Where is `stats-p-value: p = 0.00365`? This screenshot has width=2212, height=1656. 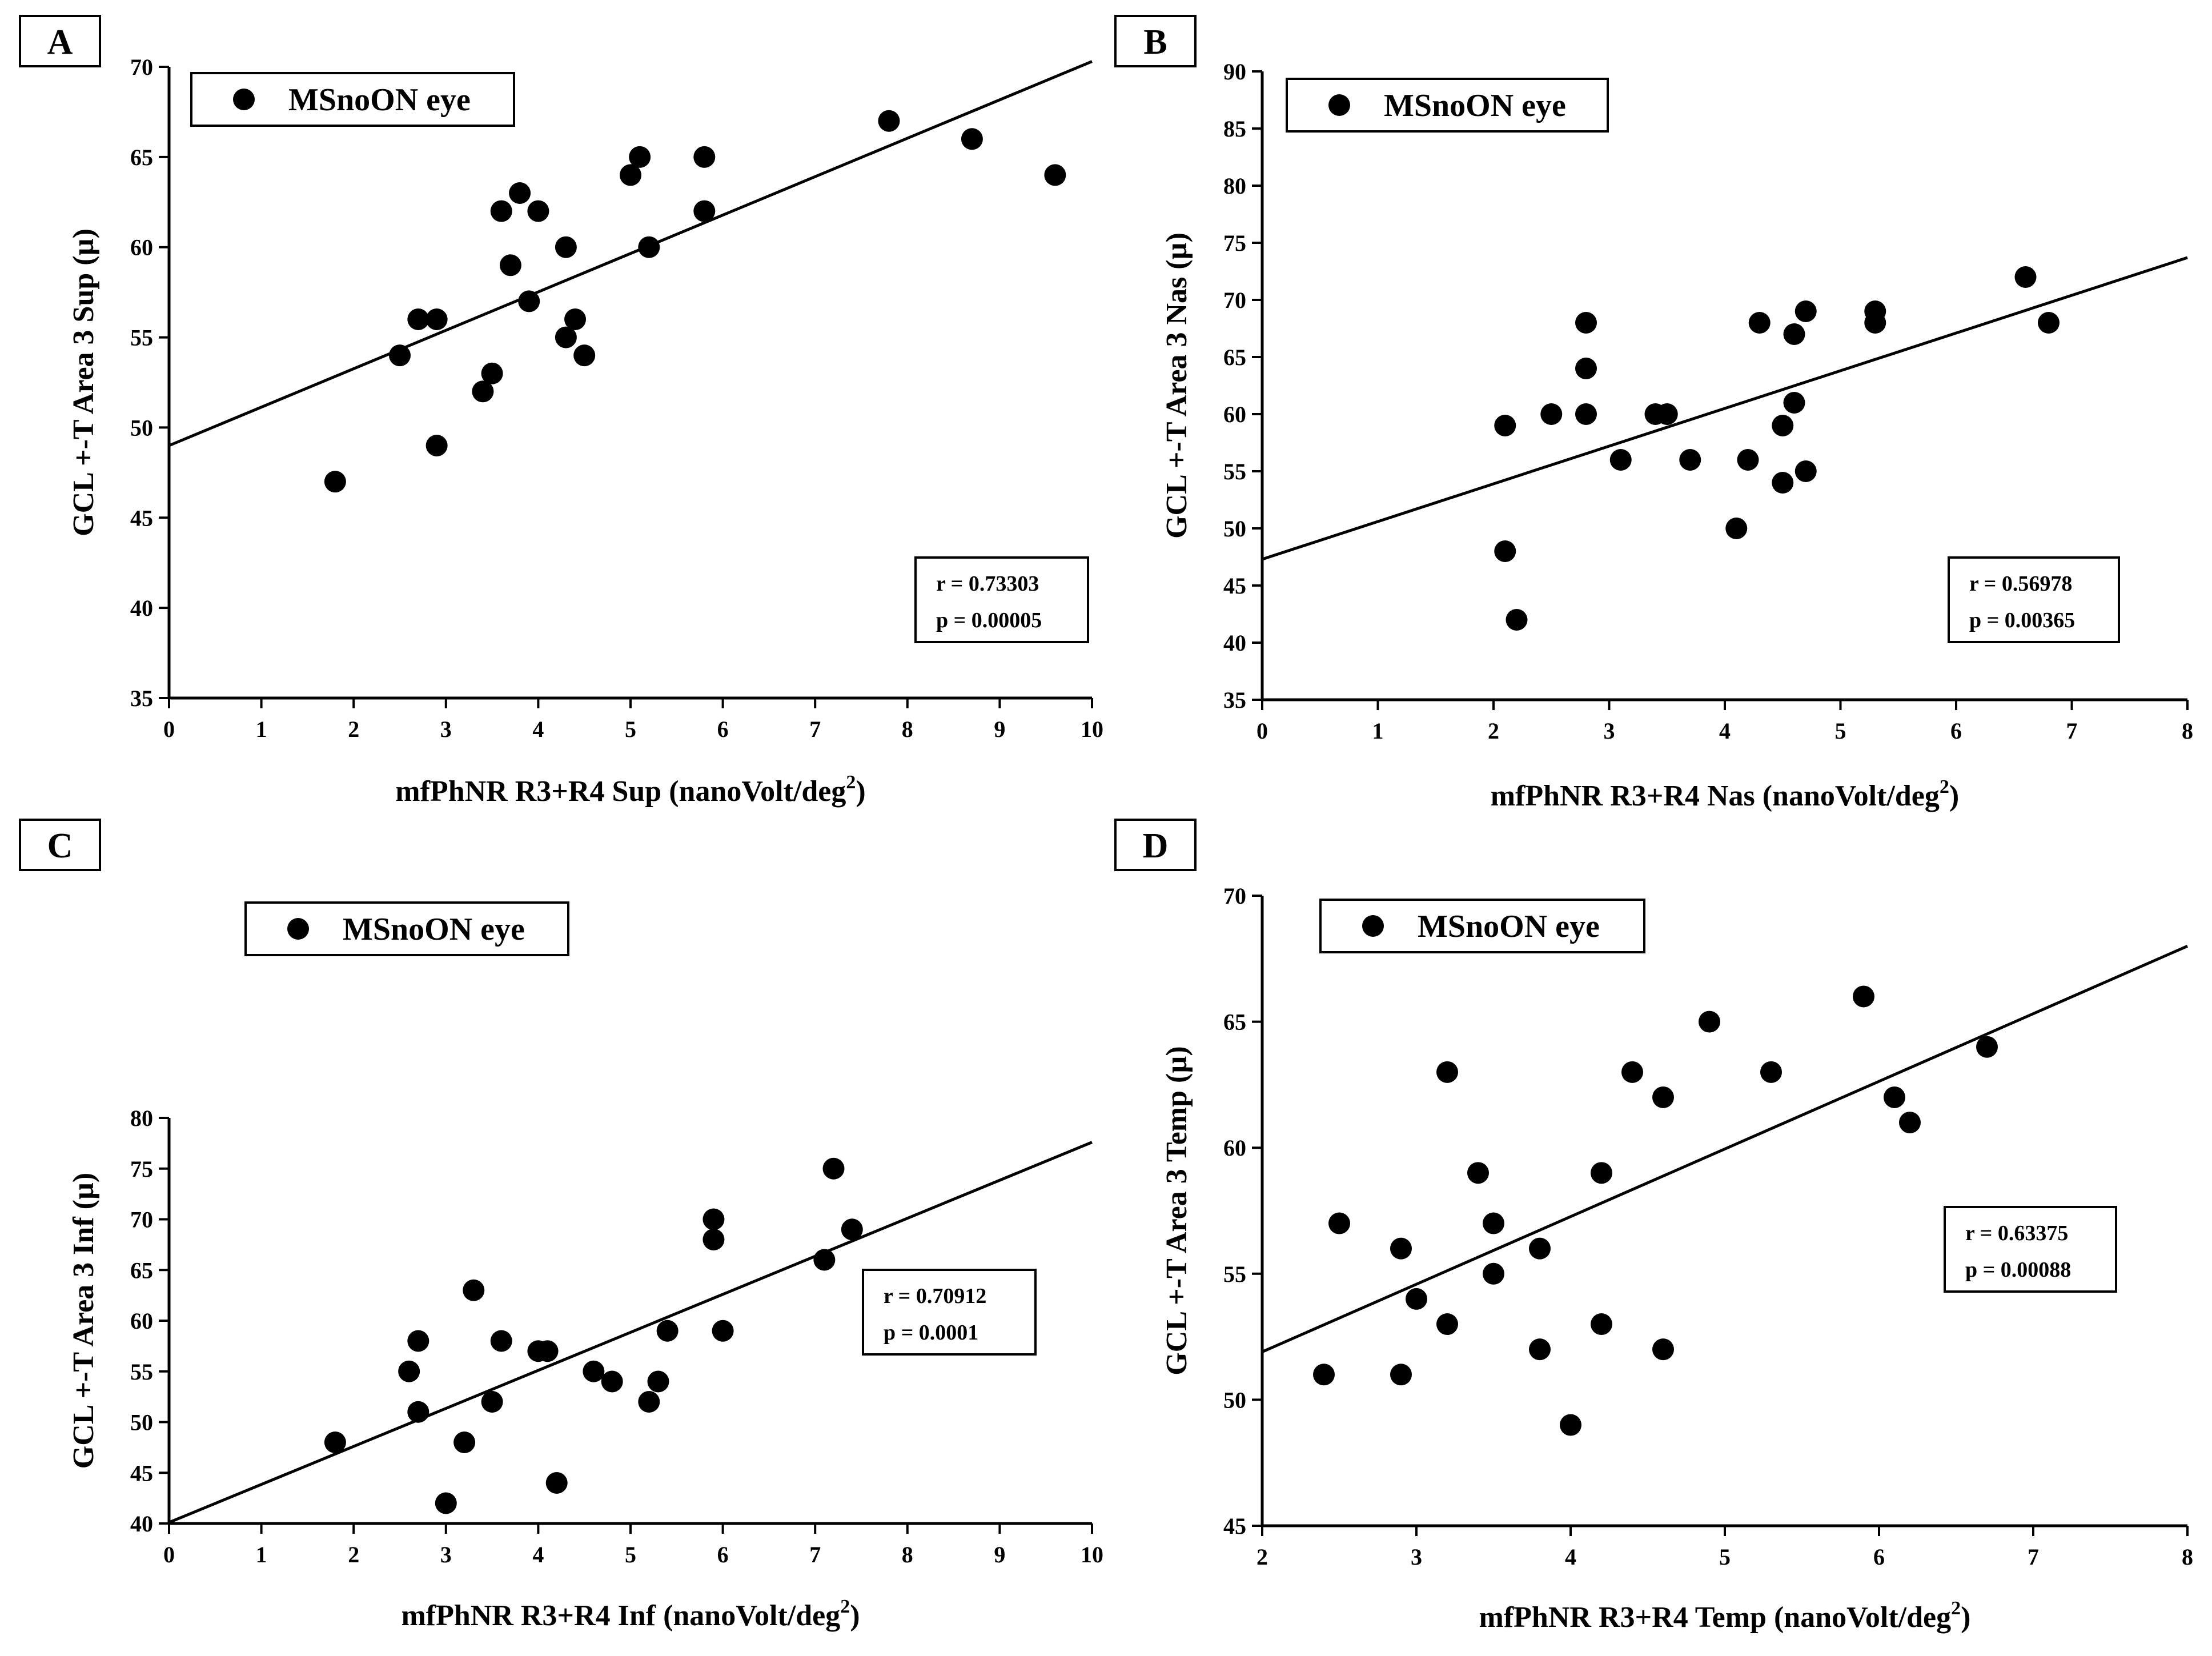
stats-p-value: p = 0.00365 is located at coordinates (2022, 620).